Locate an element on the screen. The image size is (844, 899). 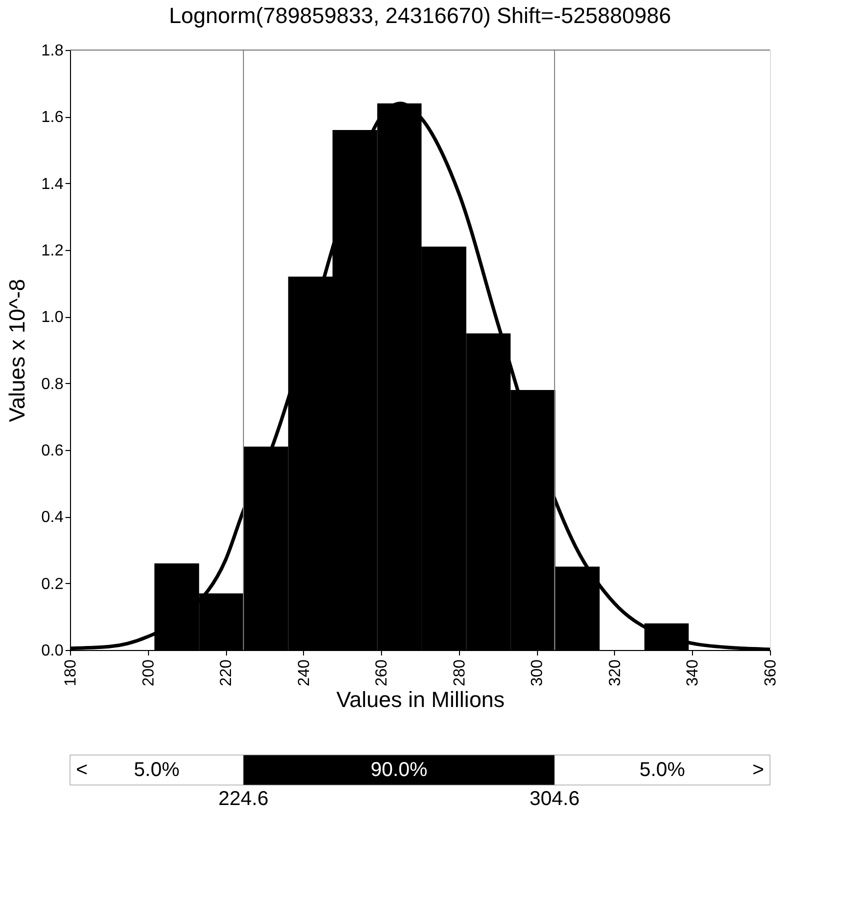
x-tick-label: 240 is located at coordinates (304, 672).